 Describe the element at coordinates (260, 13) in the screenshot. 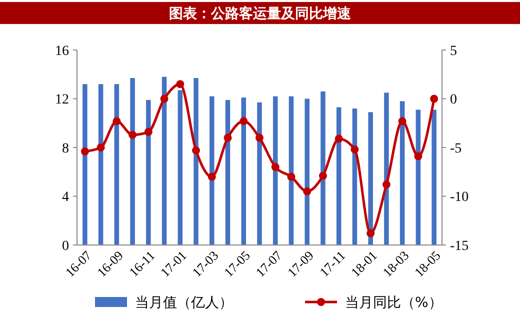

I see `chart-title: 图表：公路客运量及同比增速` at that location.